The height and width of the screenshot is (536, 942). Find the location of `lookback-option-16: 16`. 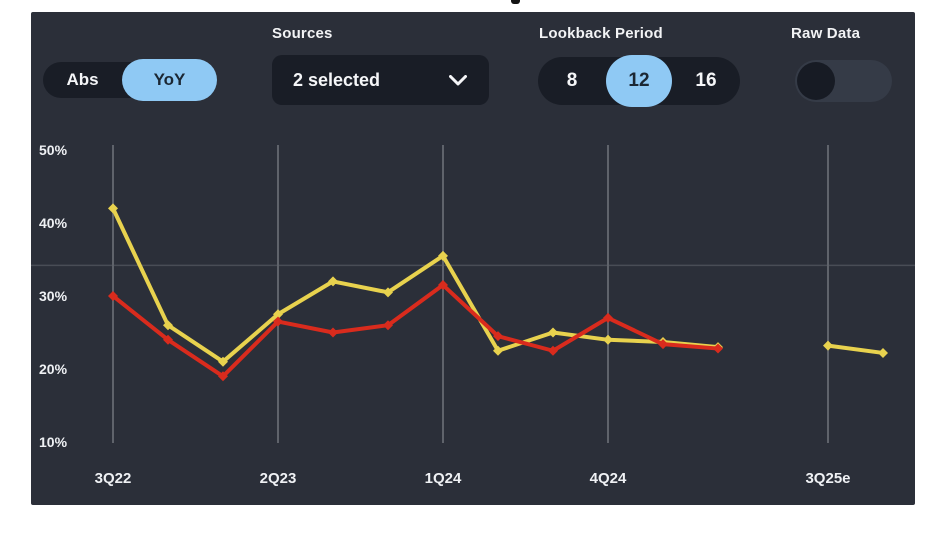

lookback-option-16: 16 is located at coordinates (706, 81).